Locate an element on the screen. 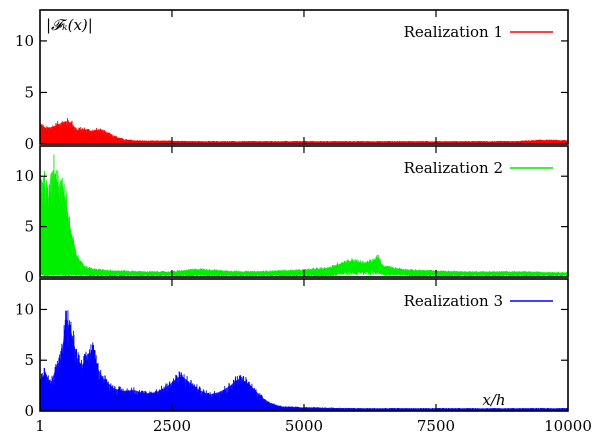 The image size is (605, 436). series-1-area is located at coordinates (304, 132).